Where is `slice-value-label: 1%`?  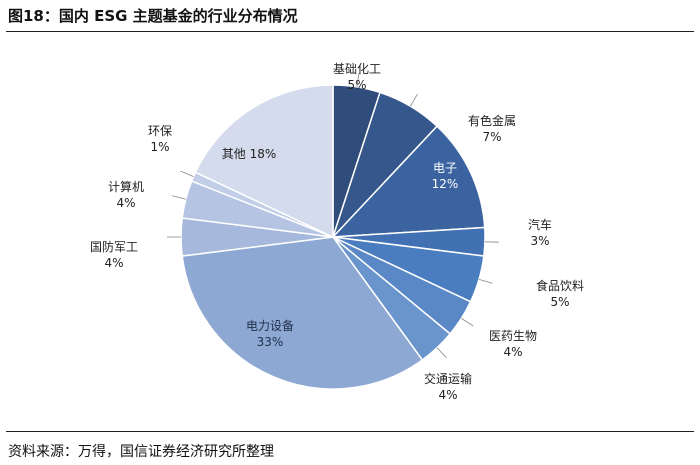 slice-value-label: 1% is located at coordinates (159, 147).